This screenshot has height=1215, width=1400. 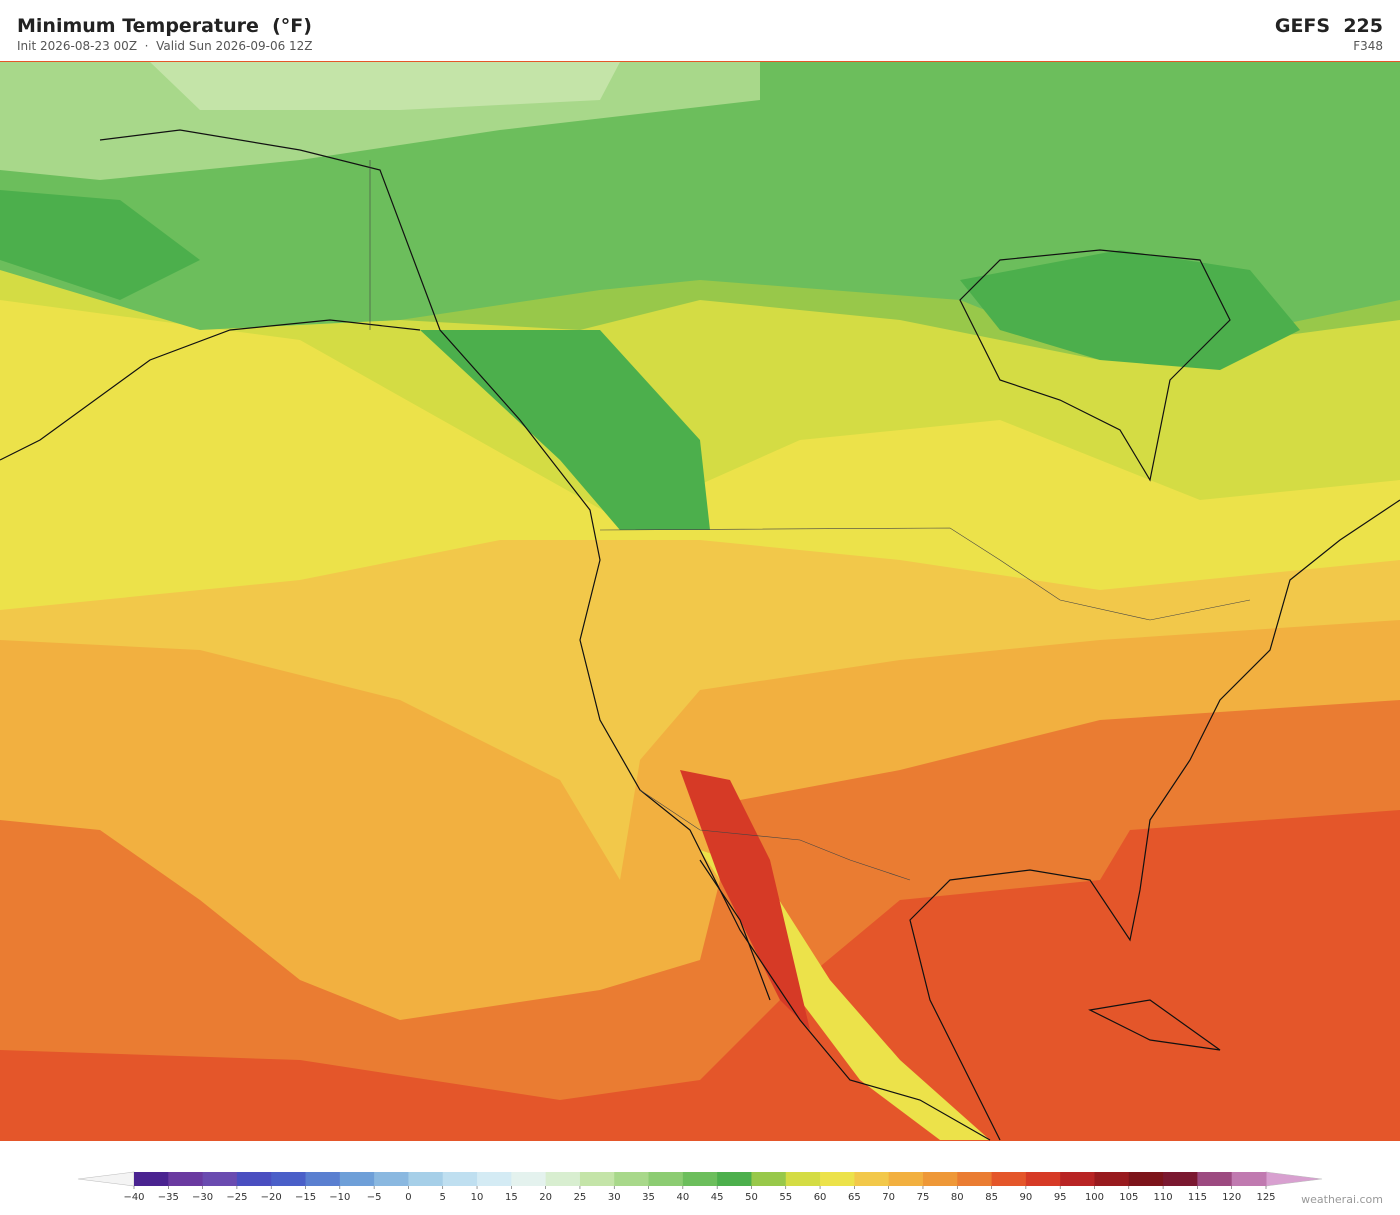 What do you see at coordinates (168, 1197) in the screenshot?
I see `colorbar-tick-label: −35` at bounding box center [168, 1197].